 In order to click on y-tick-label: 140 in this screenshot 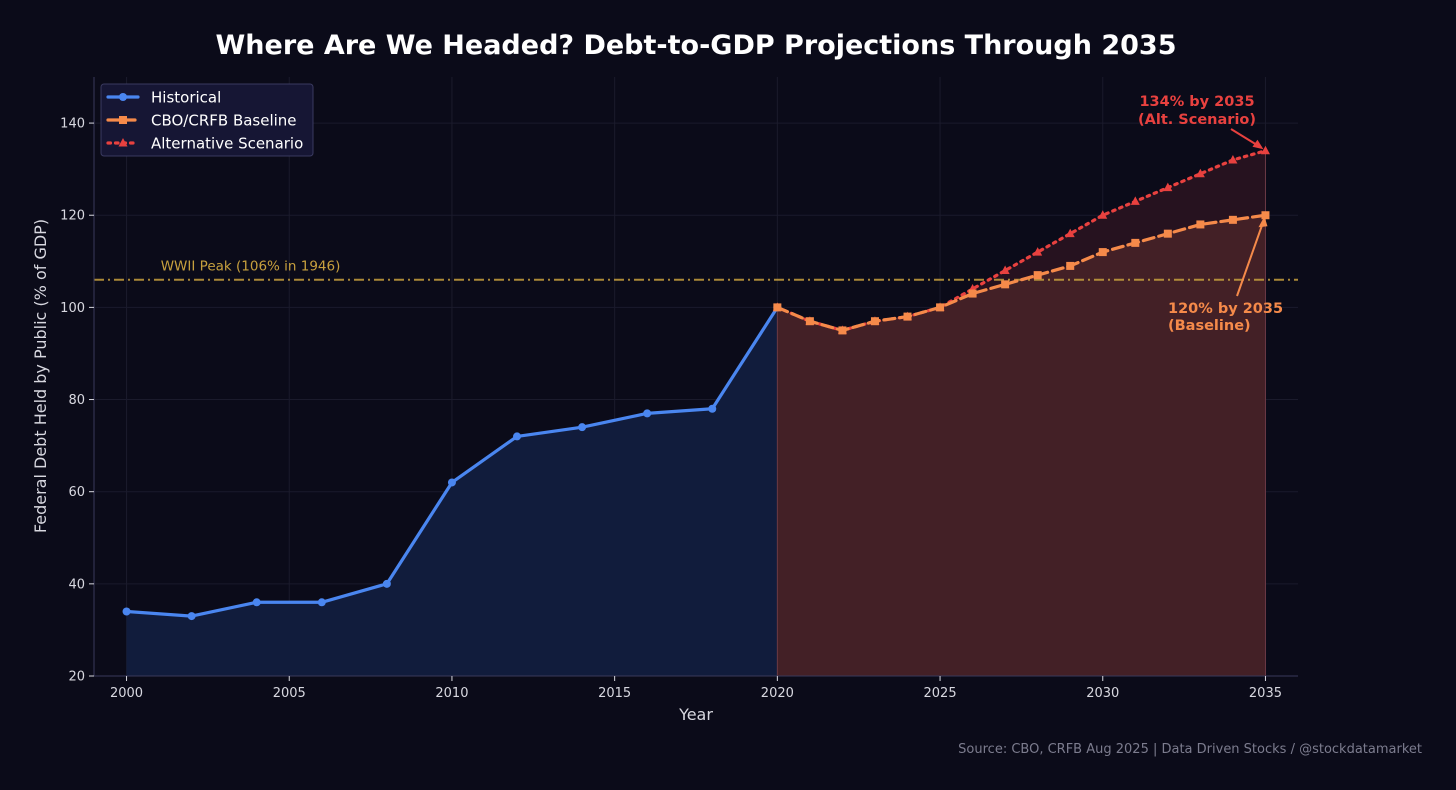, I will do `click(72, 124)`.